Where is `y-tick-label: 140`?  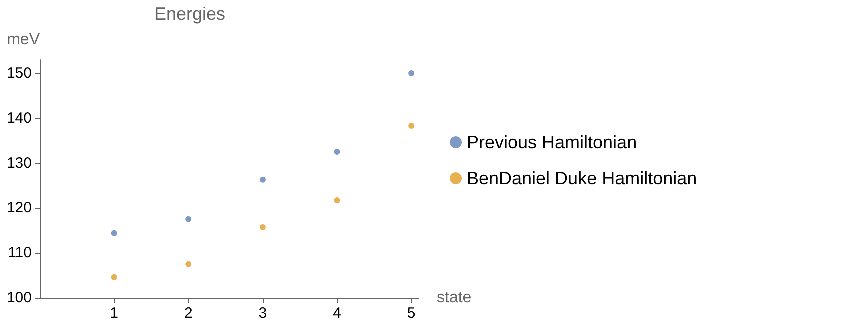 y-tick-label: 140 is located at coordinates (19, 118).